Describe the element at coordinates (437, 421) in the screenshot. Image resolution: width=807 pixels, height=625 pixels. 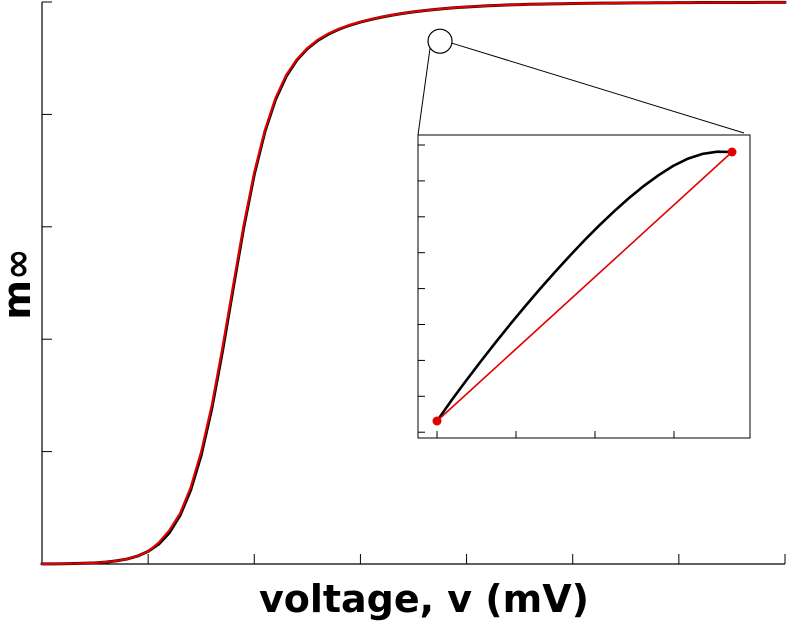
I see `inset-chord-start-point` at that location.